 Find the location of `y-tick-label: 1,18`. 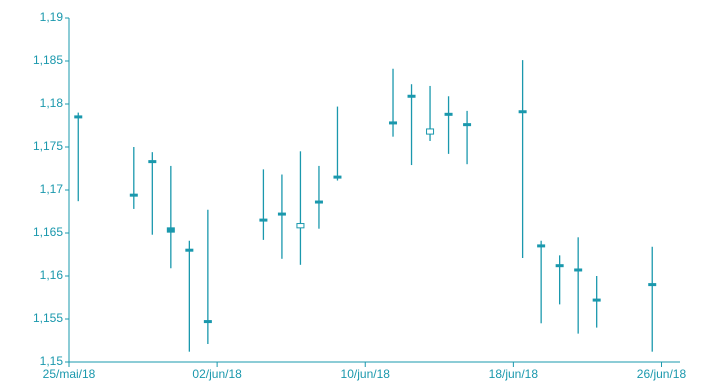

y-tick-label: 1,18 is located at coordinates (52, 103).